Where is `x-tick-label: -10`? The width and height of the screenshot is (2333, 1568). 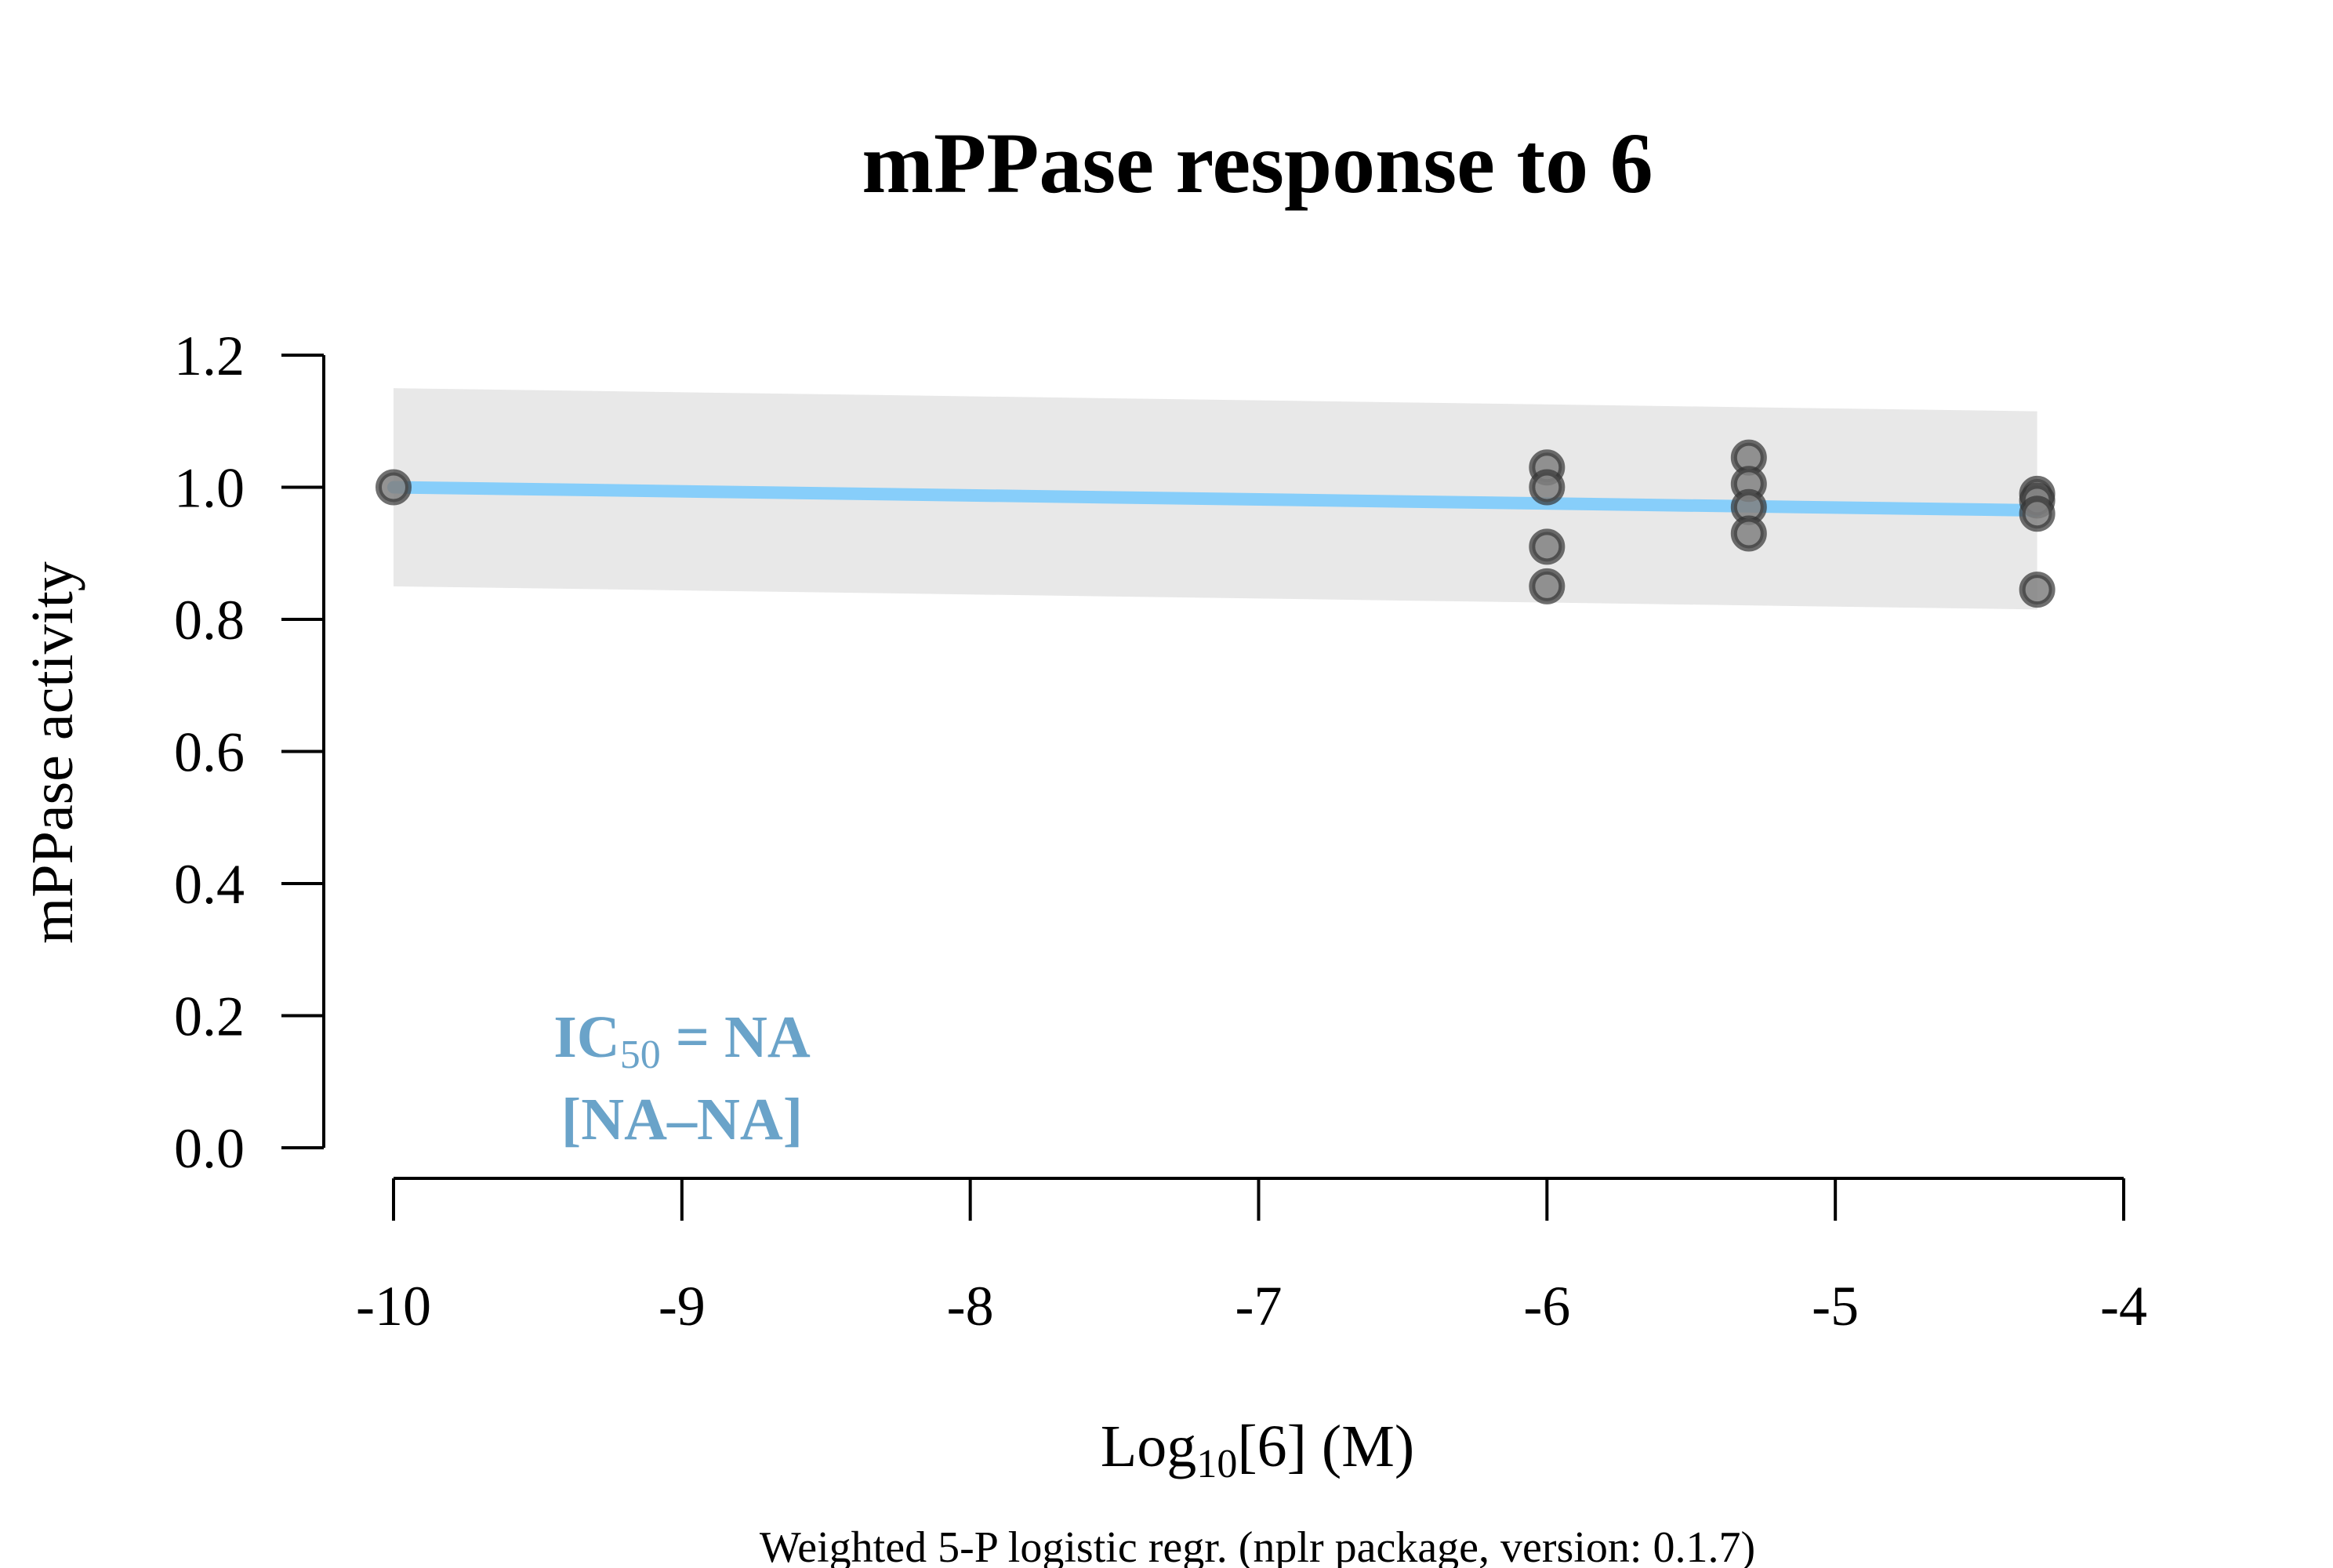
x-tick-label: -10 is located at coordinates (393, 1306).